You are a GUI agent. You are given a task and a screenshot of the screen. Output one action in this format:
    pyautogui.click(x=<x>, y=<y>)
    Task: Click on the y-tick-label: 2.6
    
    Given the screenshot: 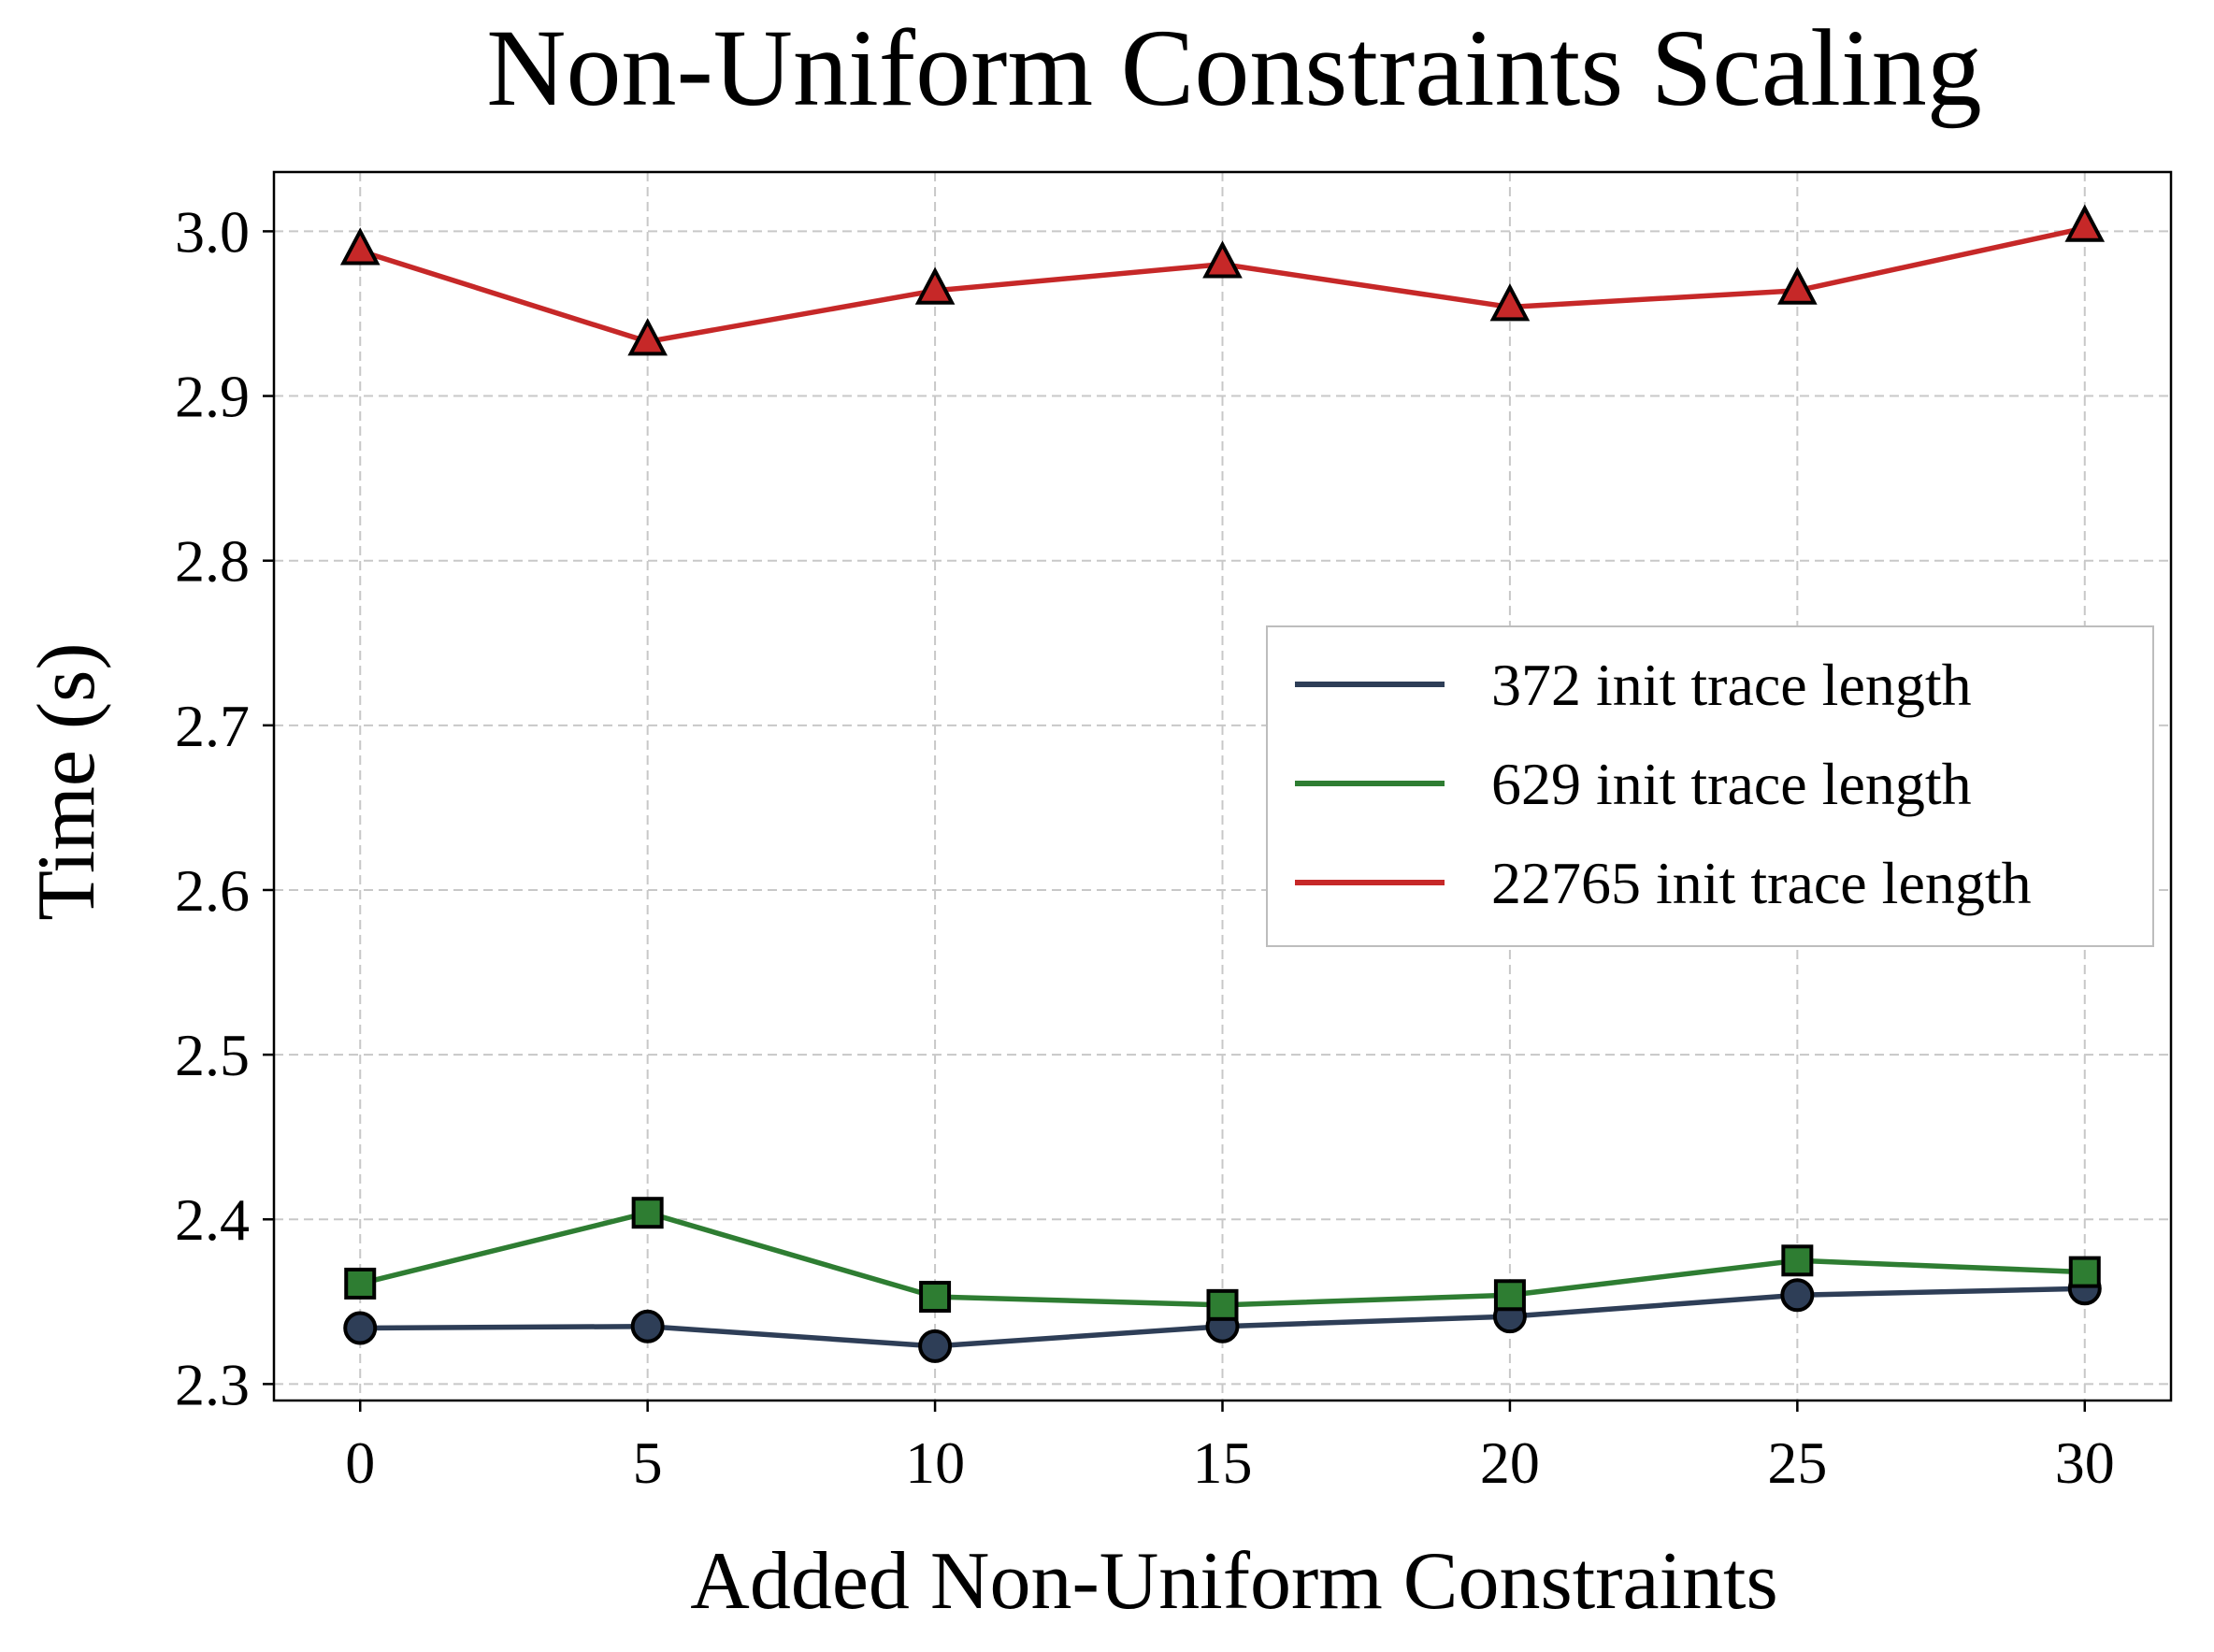 What is the action you would take?
    pyautogui.click(x=212, y=890)
    